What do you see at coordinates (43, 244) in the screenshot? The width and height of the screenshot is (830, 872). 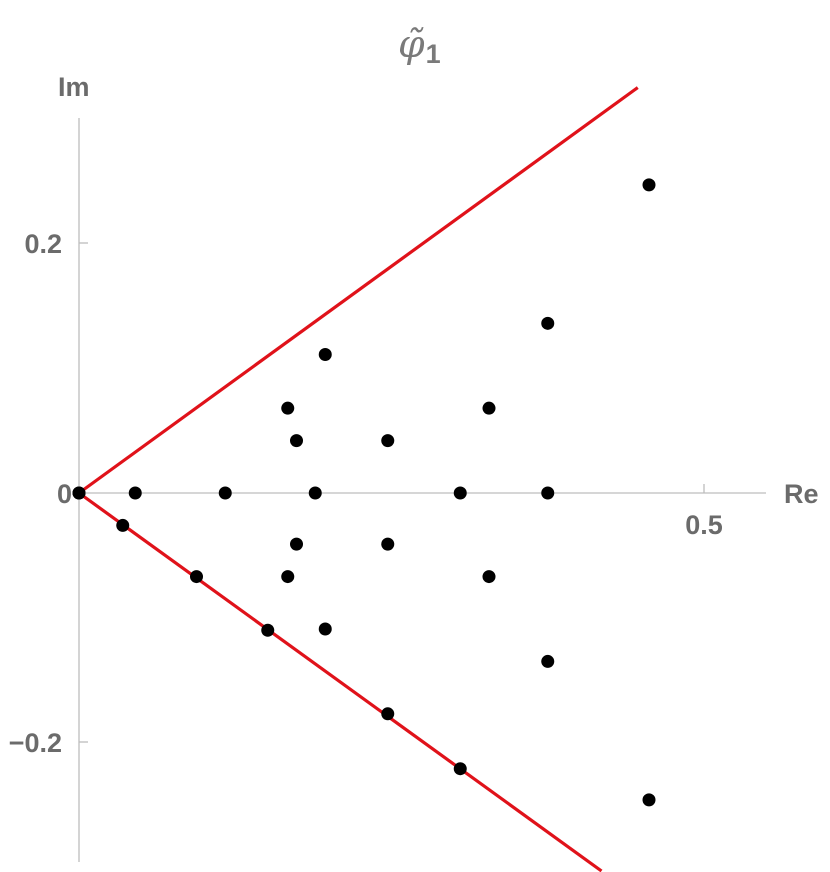 I see `y-tick-label-0.2: 0.2` at bounding box center [43, 244].